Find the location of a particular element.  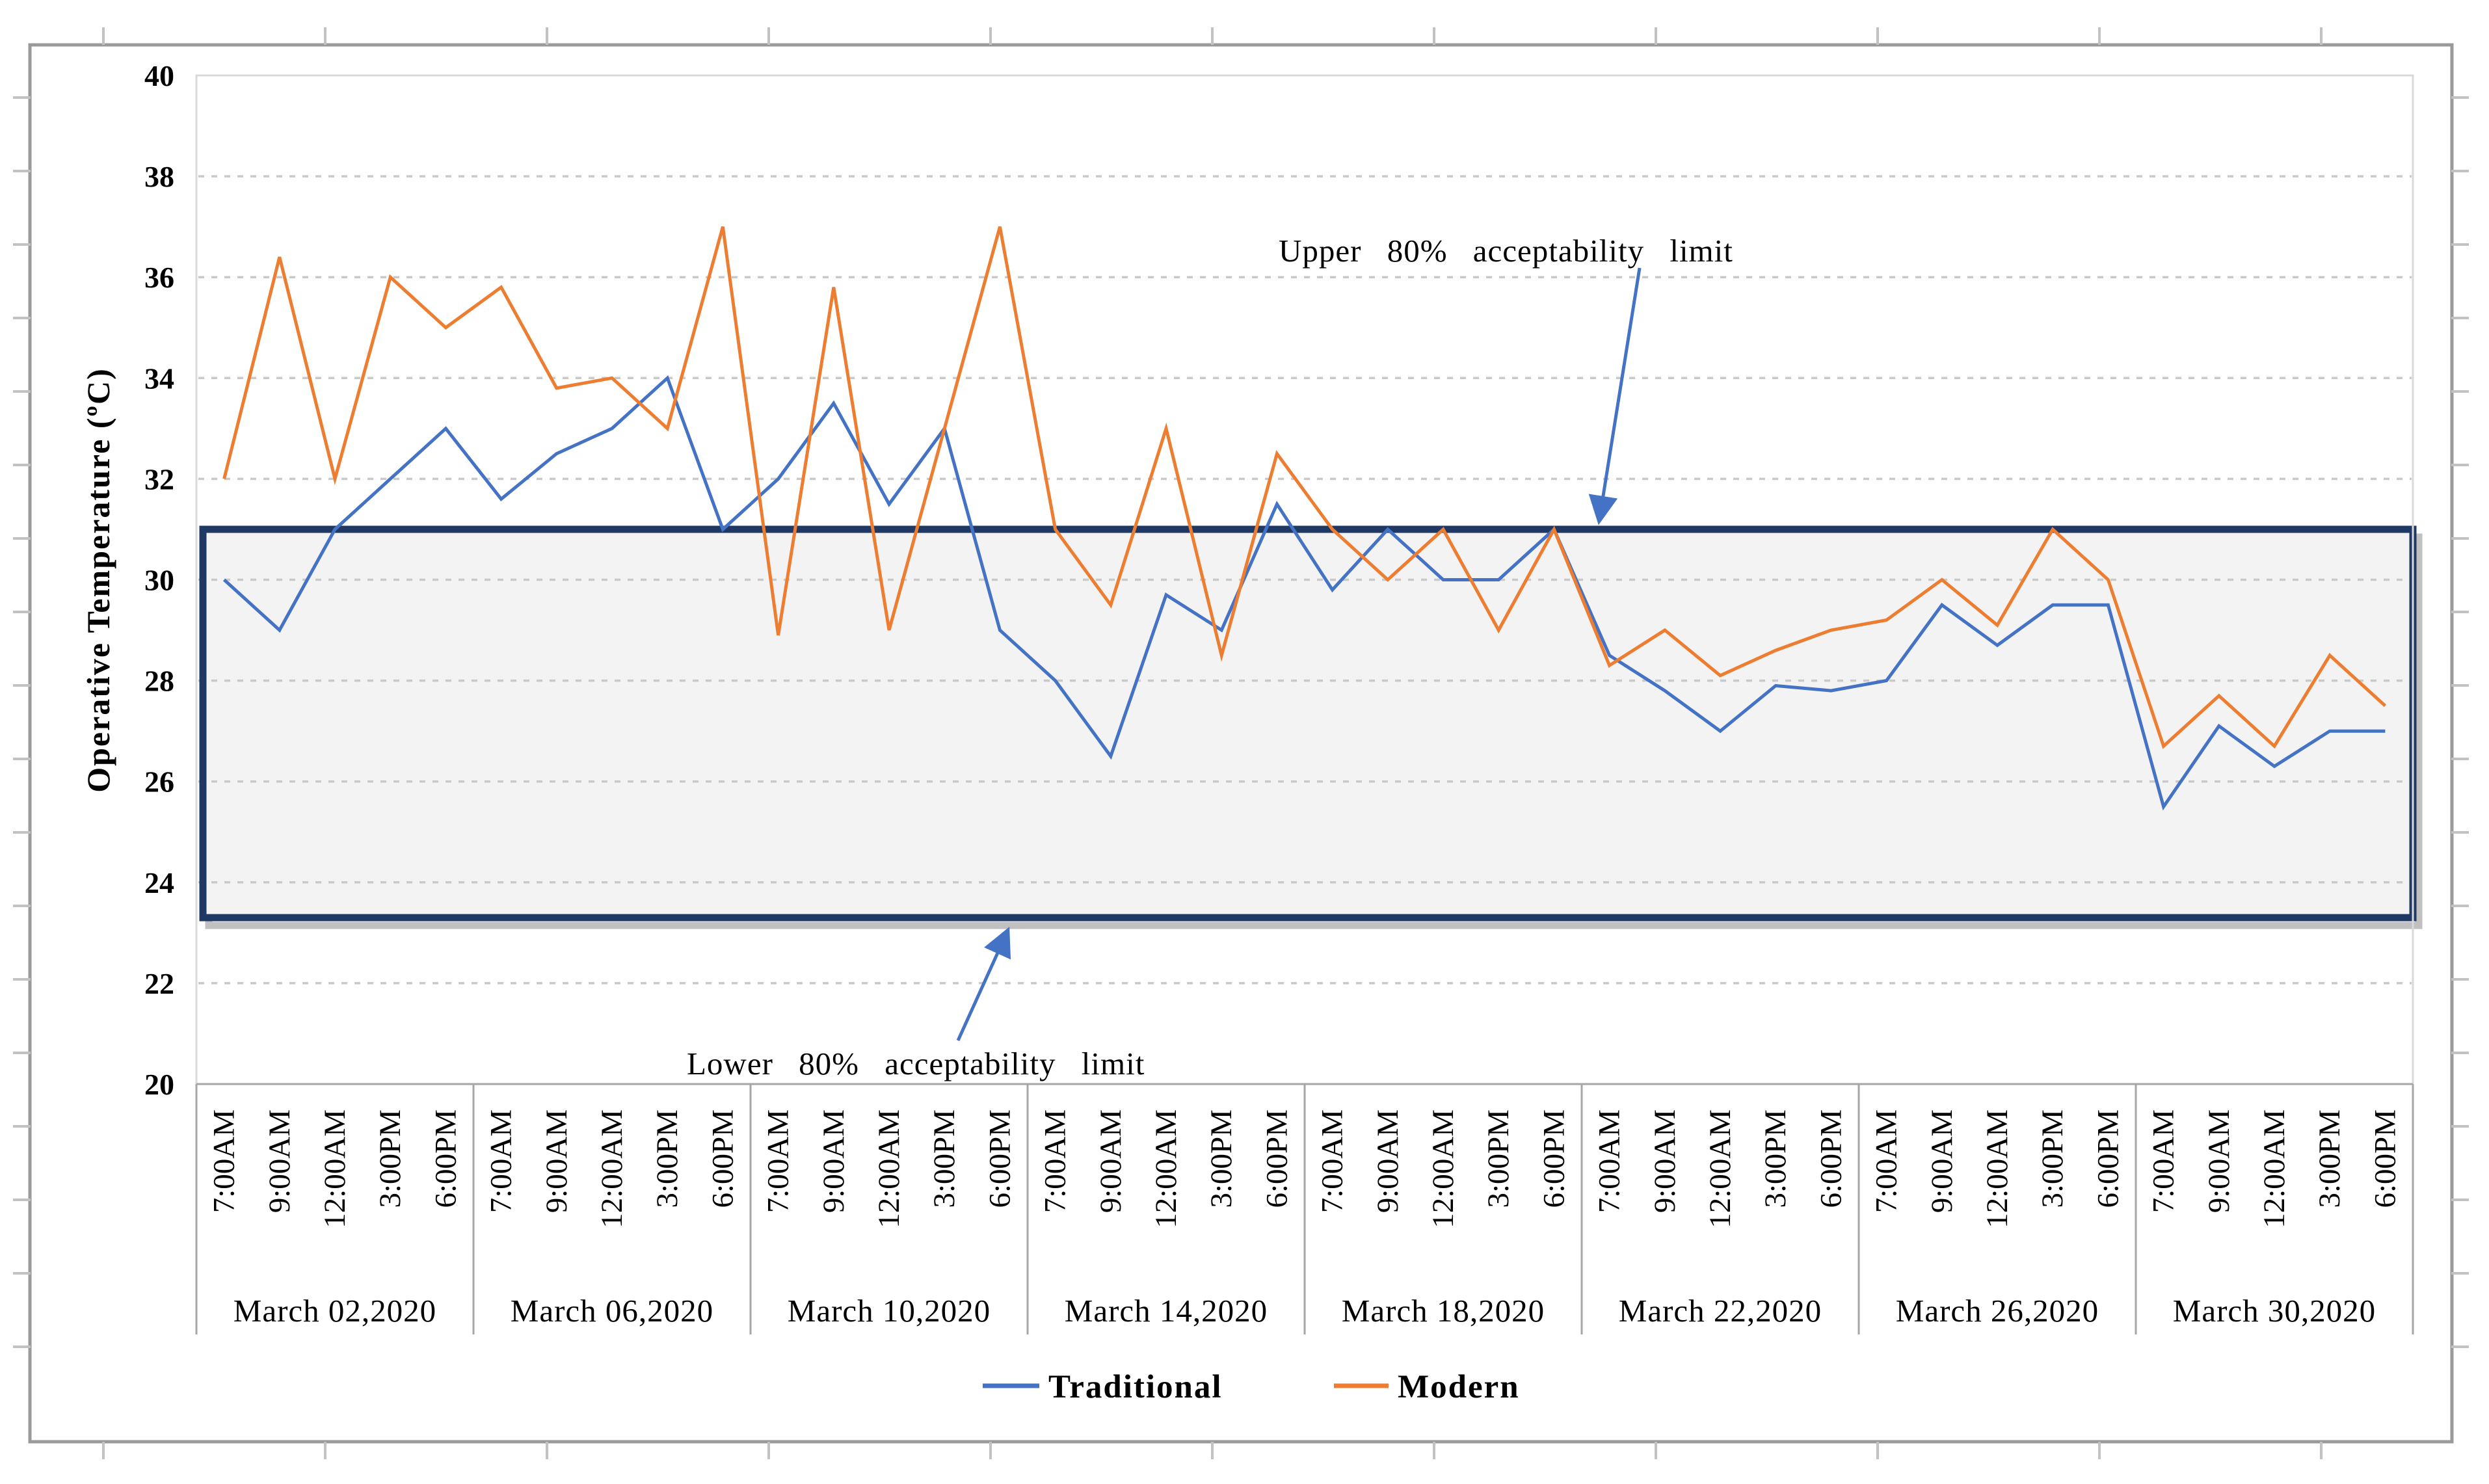

date-group-label: March 14,2020 is located at coordinates (1166, 1311).